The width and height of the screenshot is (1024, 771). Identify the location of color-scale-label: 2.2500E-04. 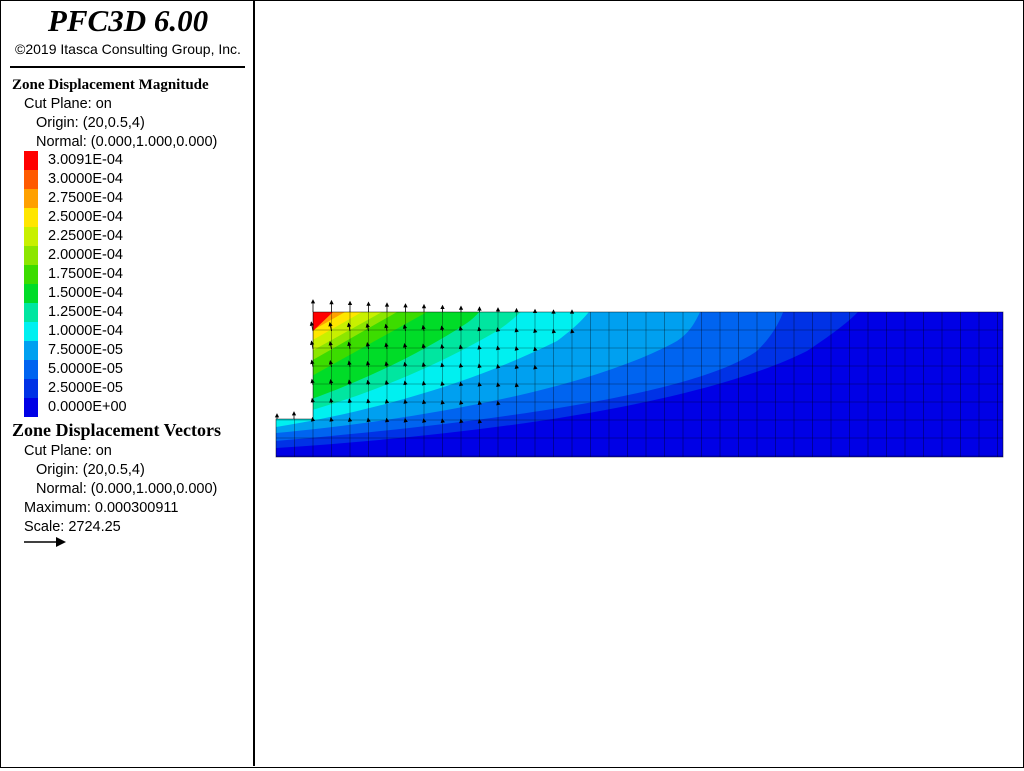
(85, 236).